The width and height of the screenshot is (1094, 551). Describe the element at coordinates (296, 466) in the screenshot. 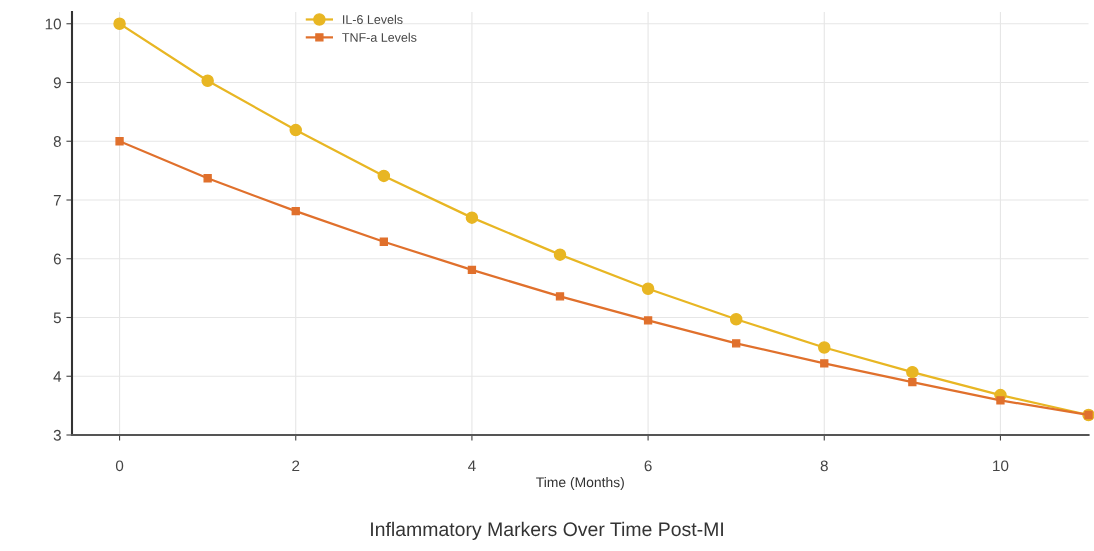

I see `x-tick-label: 2` at that location.